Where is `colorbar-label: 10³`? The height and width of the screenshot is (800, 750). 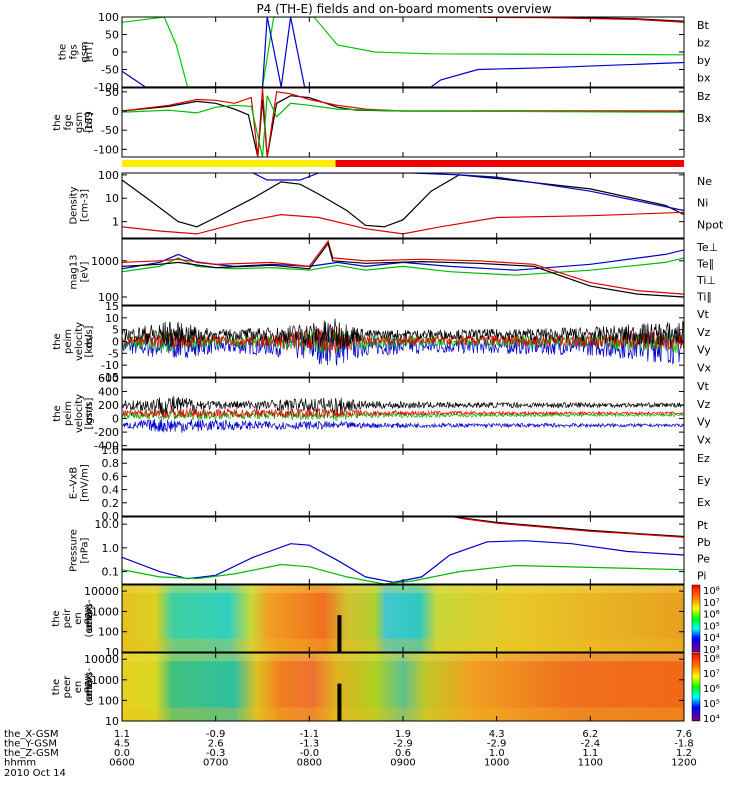
colorbar-label: 10³ is located at coordinates (711, 650).